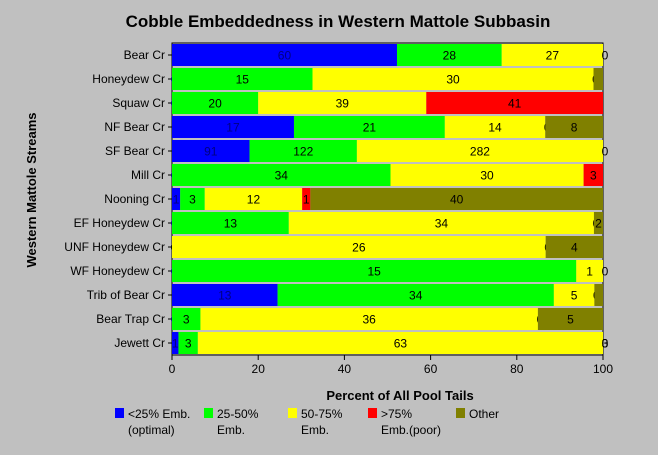 This screenshot has width=658, height=455. I want to click on x-tick-label: 80, so click(517, 369).